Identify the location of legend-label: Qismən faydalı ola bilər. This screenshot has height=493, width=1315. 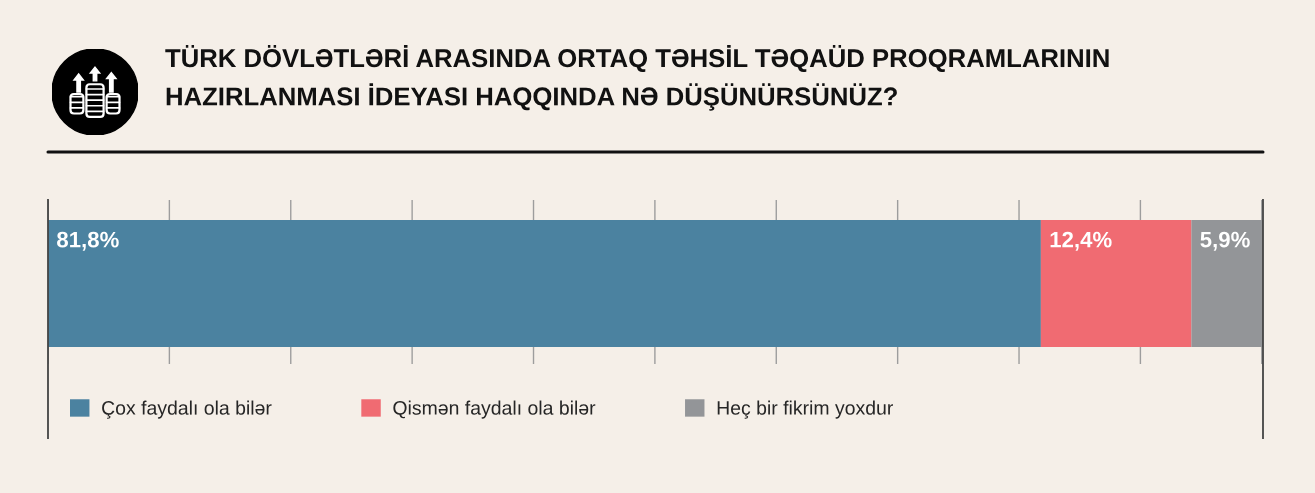
(494, 409).